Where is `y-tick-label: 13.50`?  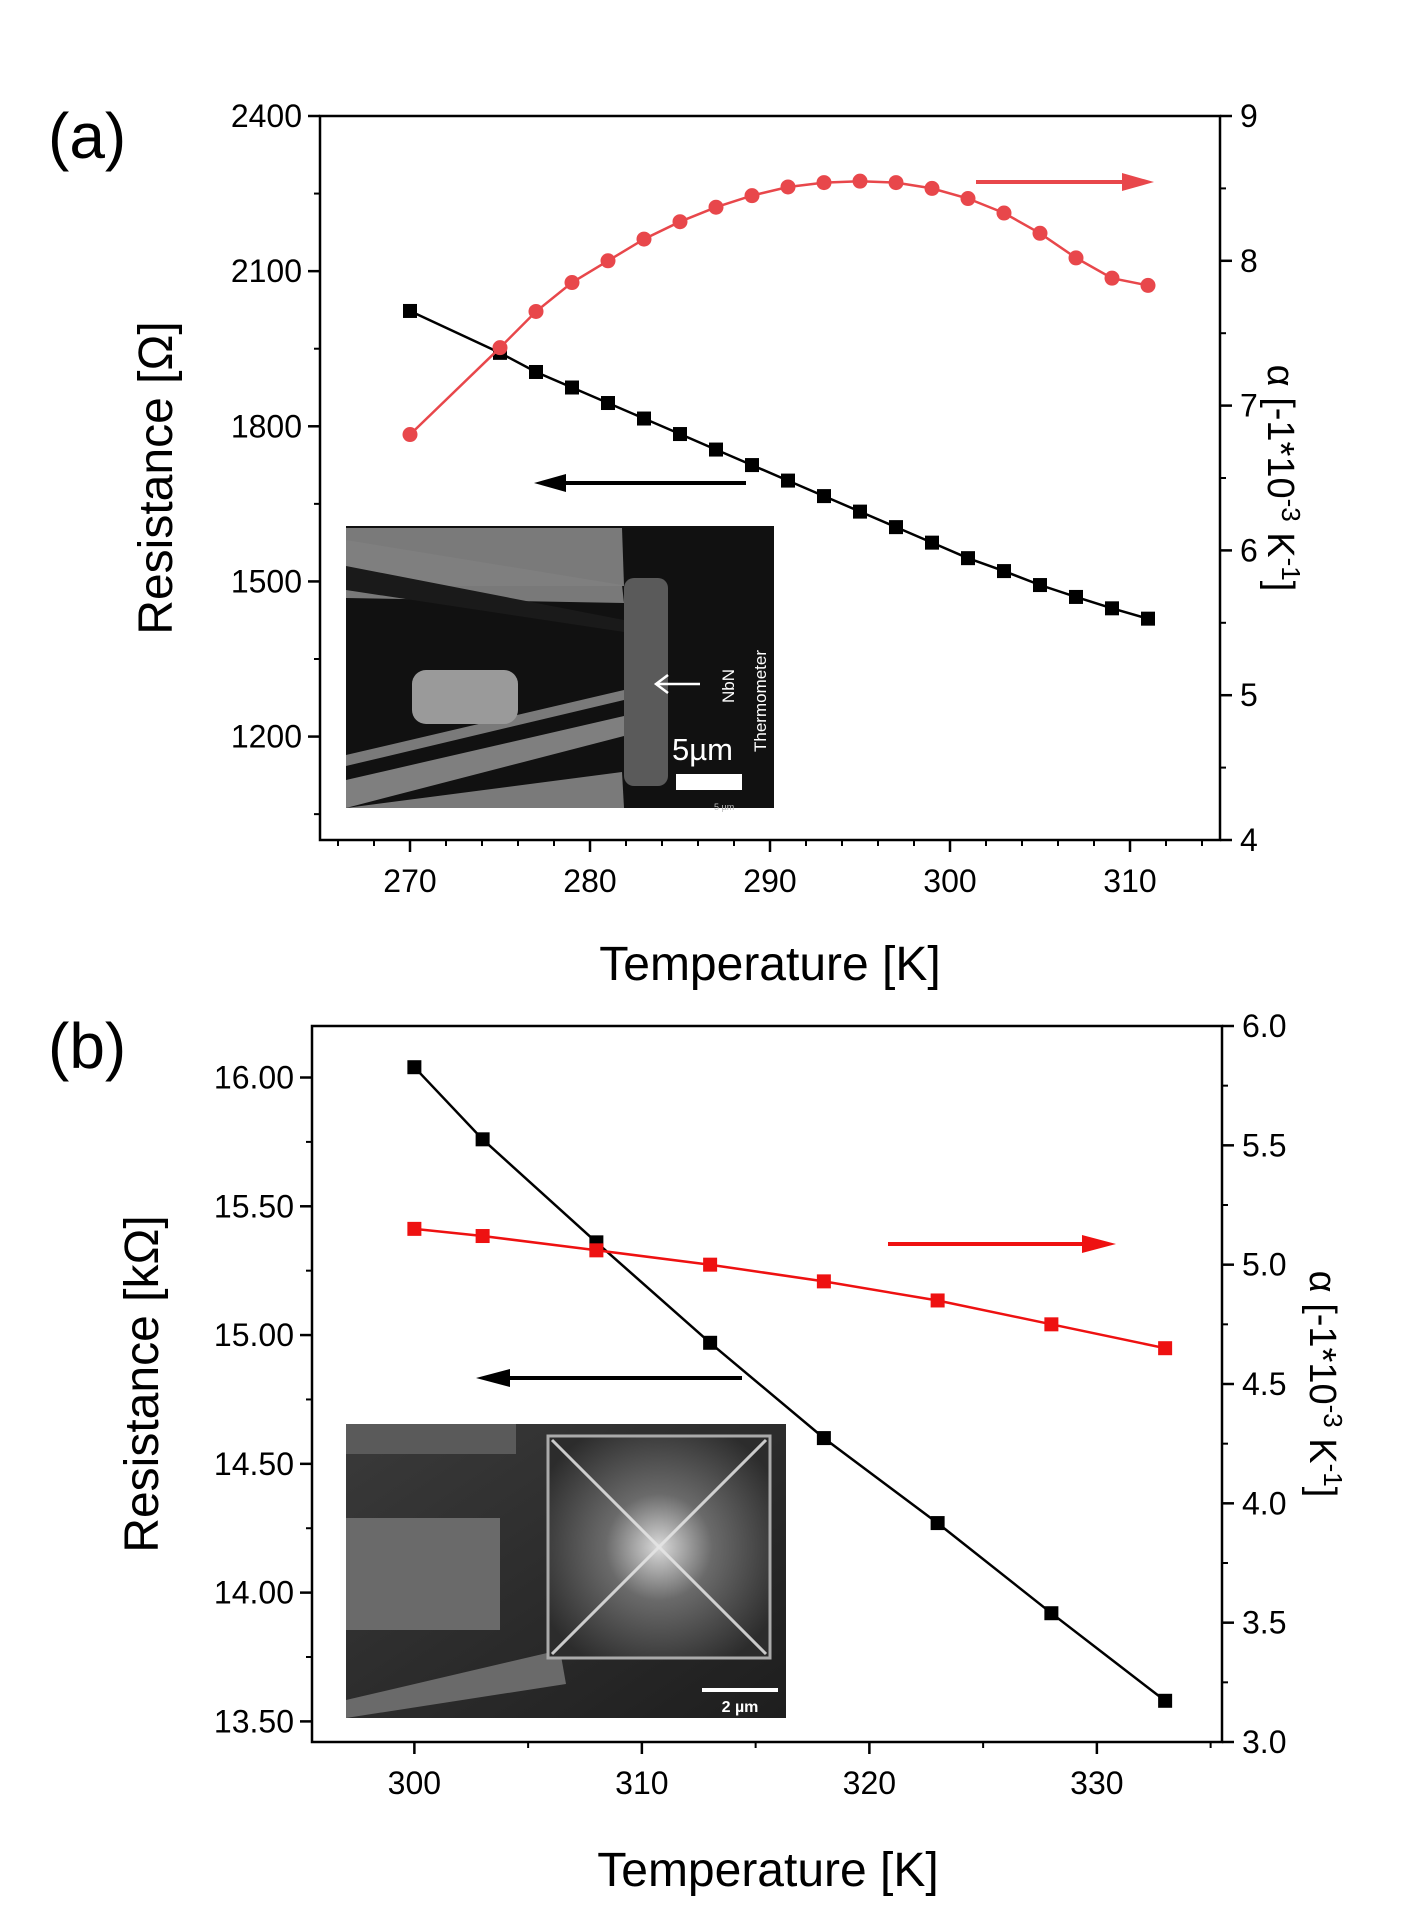 y-tick-label: 13.50 is located at coordinates (254, 1721).